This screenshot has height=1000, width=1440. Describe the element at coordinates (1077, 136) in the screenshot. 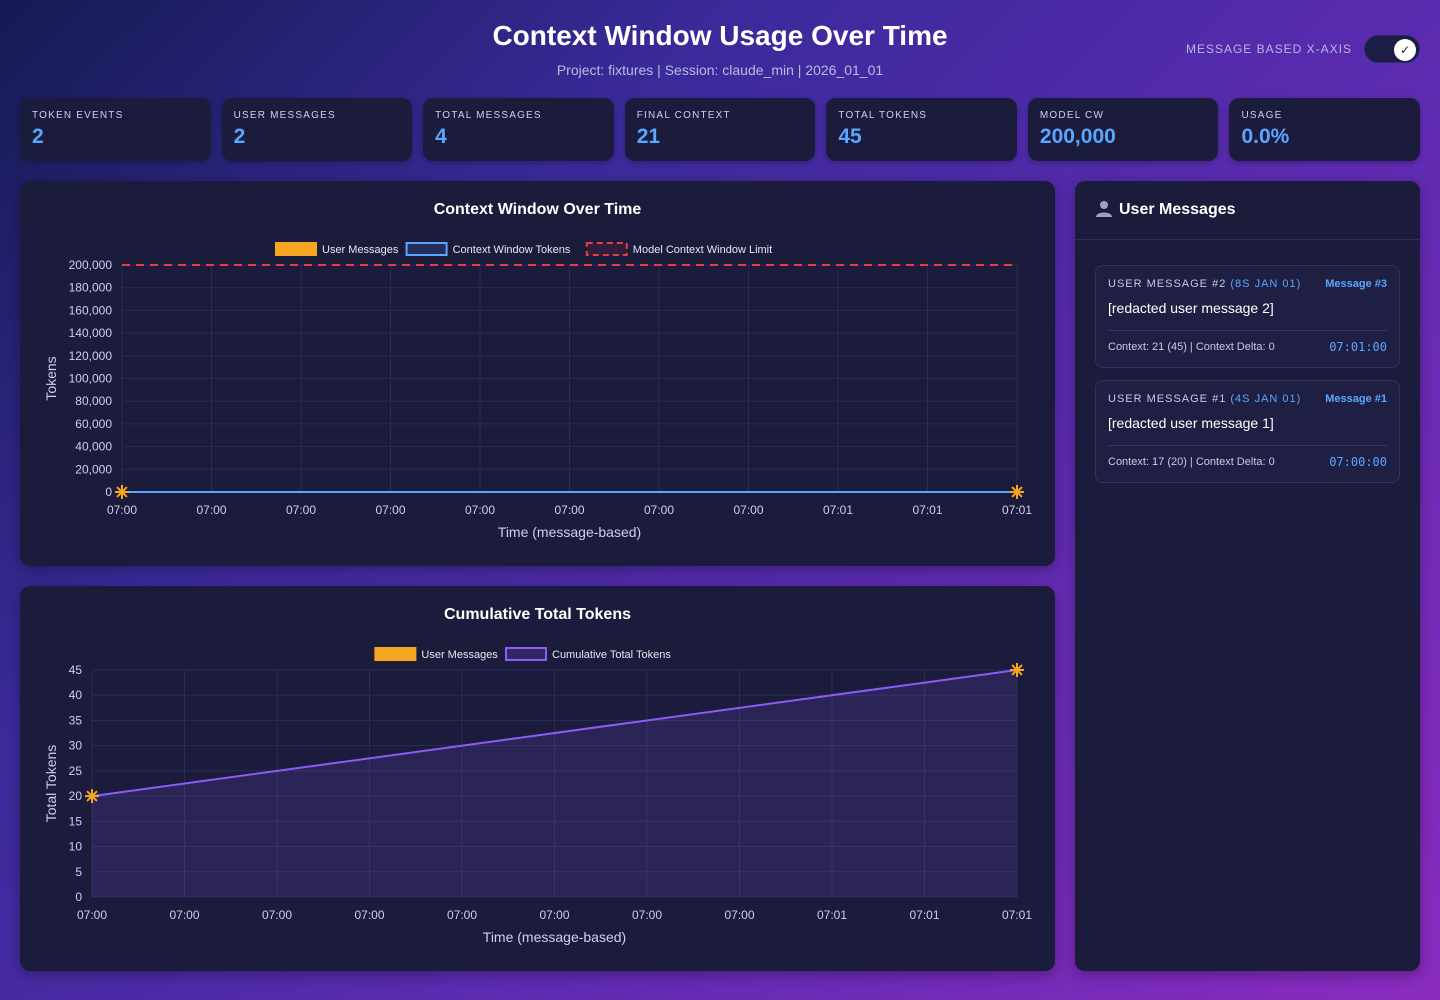

I see `stat-value: 200,000` at that location.